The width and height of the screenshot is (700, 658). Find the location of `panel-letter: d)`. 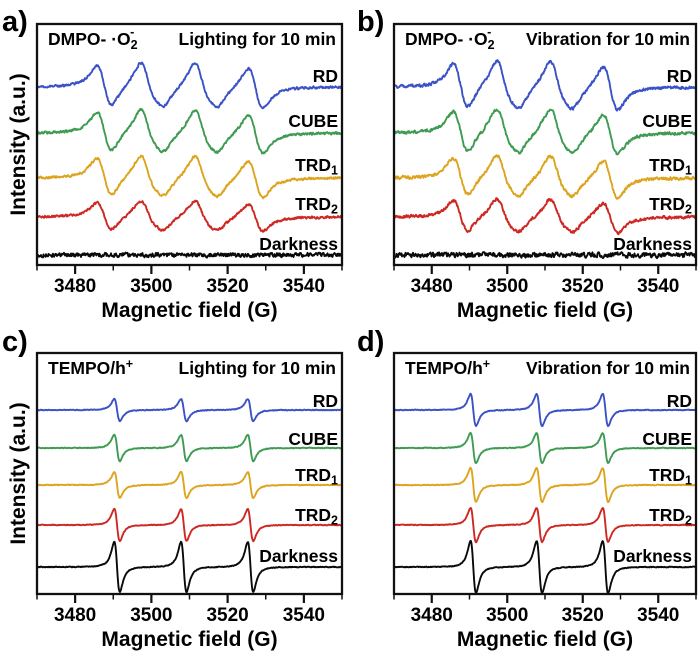

panel-letter: d) is located at coordinates (370, 343).